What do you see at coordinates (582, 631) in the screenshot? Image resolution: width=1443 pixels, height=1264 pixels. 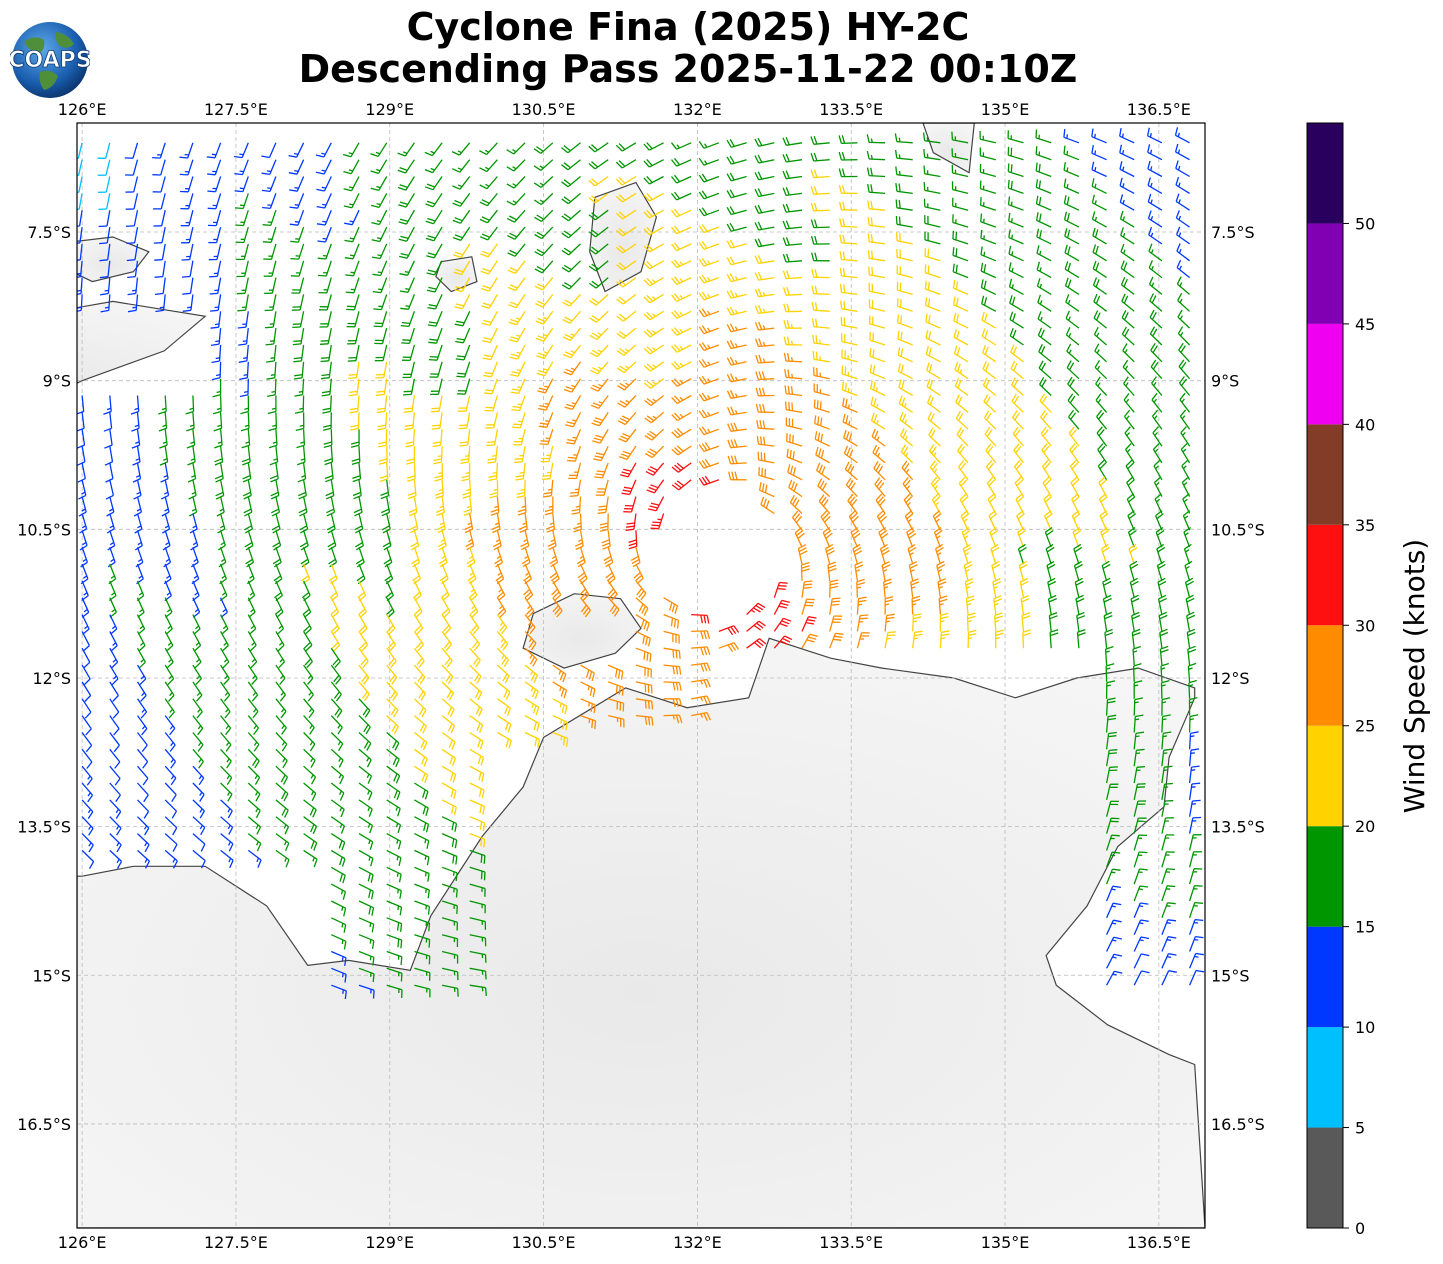 I see `landmass-tiwi-islands` at bounding box center [582, 631].